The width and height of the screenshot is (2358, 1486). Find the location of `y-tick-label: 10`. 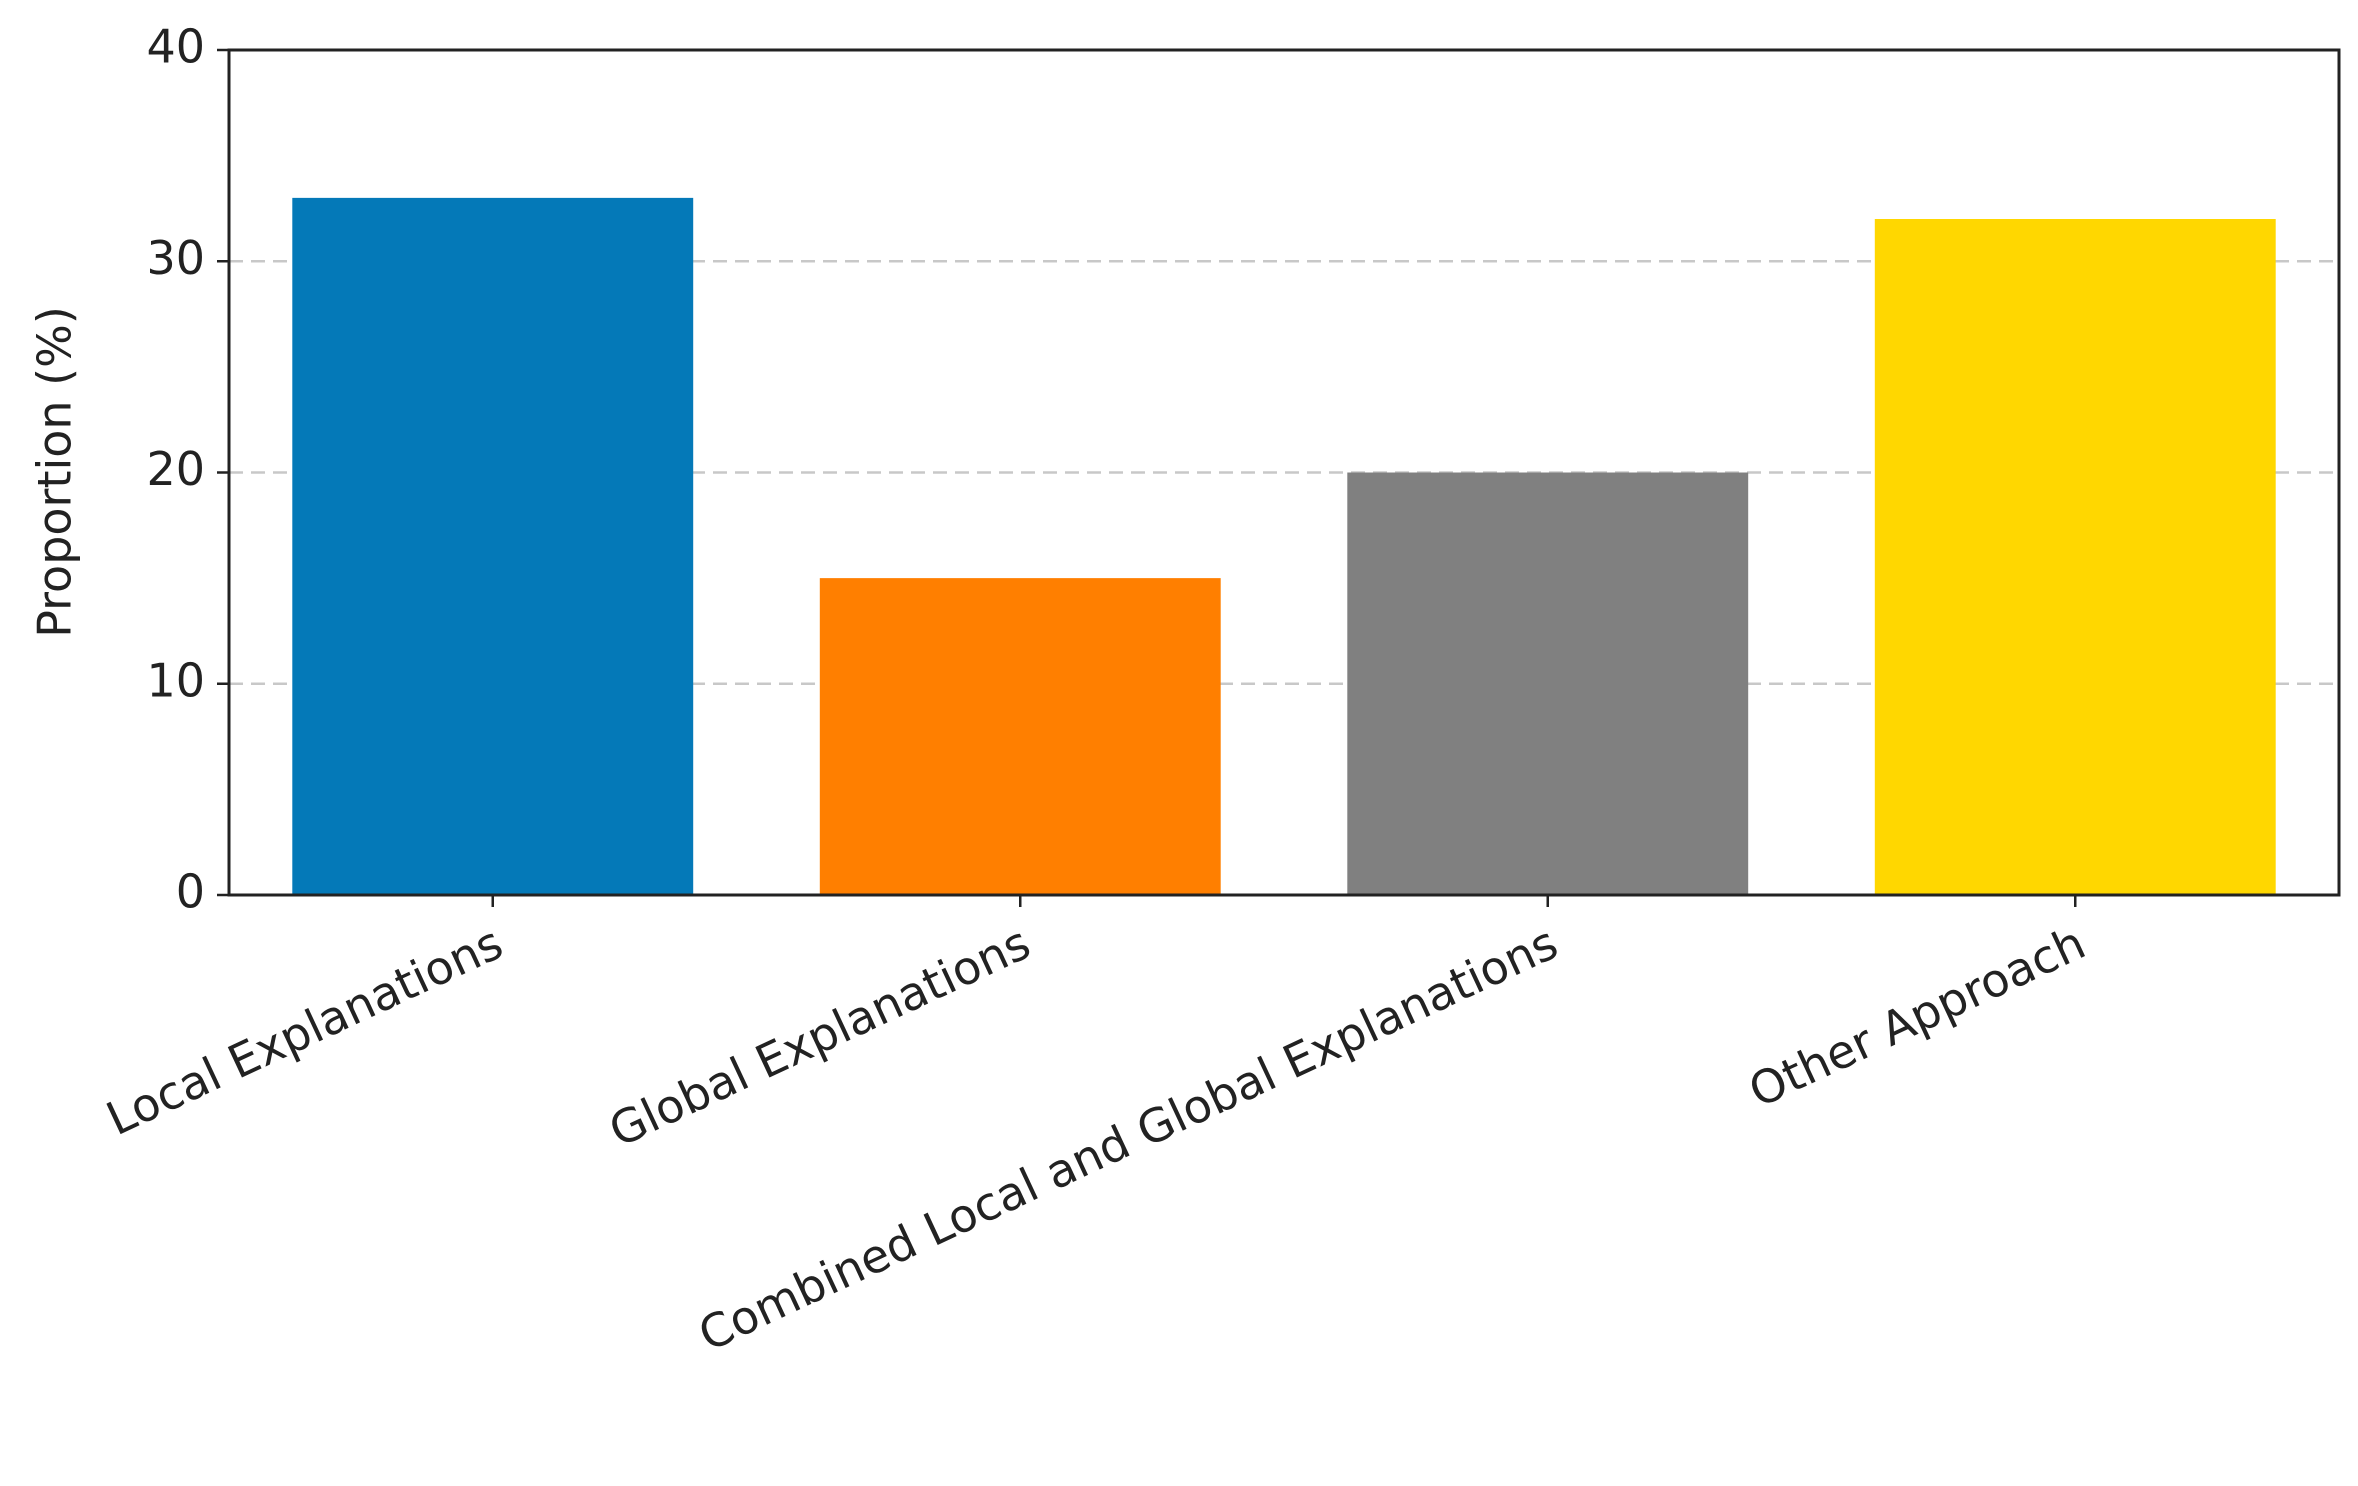

y-tick-label: 10 is located at coordinates (175, 680).